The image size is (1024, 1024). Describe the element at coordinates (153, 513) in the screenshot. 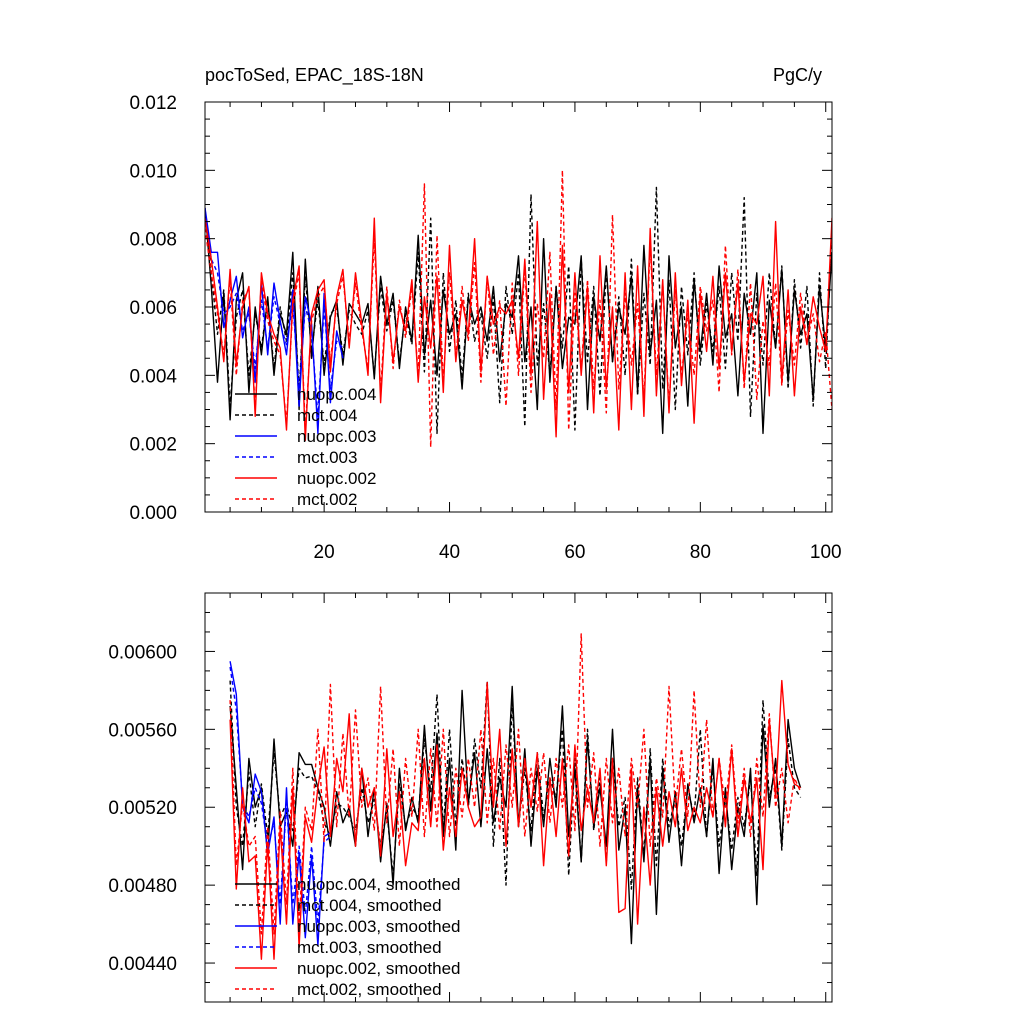

I see `top-y-tick-label: 0.000` at that location.